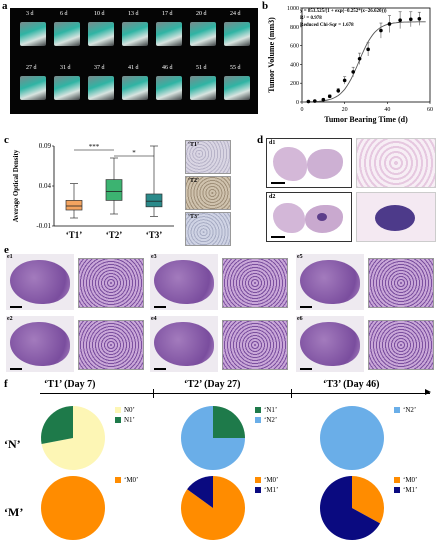 The width and height of the screenshot is (439, 550). What do you see at coordinates (45, 146) in the screenshot?
I see `y-tick-label: 0.09` at bounding box center [45, 146].